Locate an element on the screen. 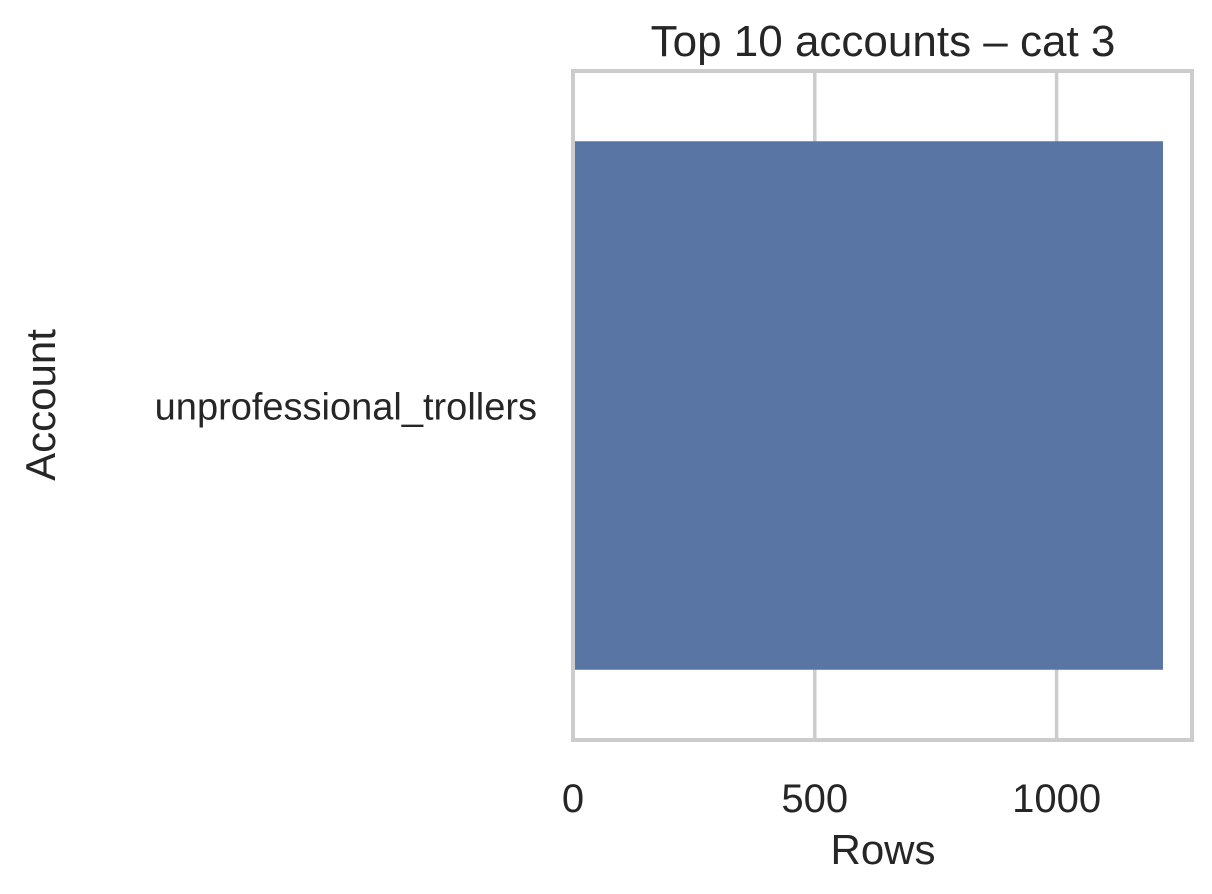 The height and width of the screenshot is (894, 1212). y-tick-labels: unprofessional_trollers is located at coordinates (346, 408).